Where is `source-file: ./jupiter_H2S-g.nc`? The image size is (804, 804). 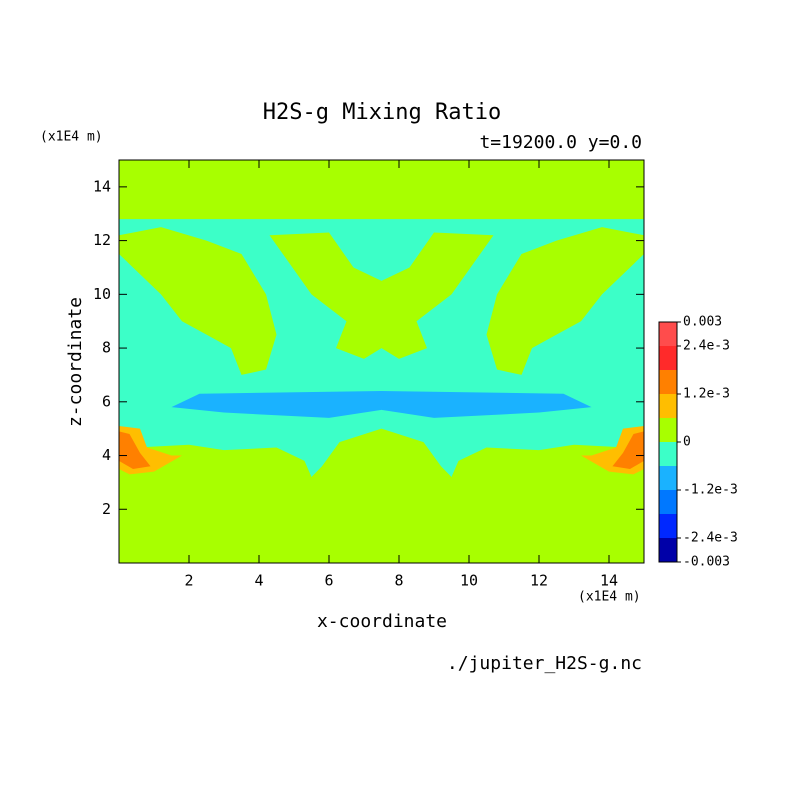
source-file: ./jupiter_H2S-g.nc is located at coordinates (544, 663).